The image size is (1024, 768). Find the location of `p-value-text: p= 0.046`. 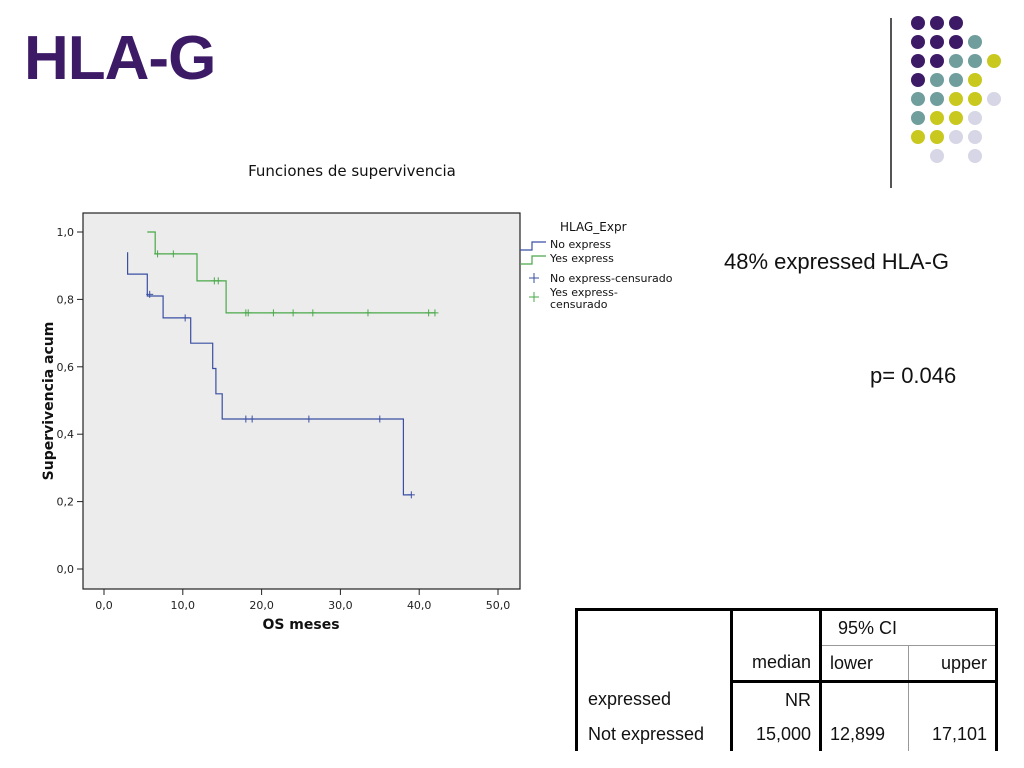

p-value-text: p= 0.046 is located at coordinates (913, 375).